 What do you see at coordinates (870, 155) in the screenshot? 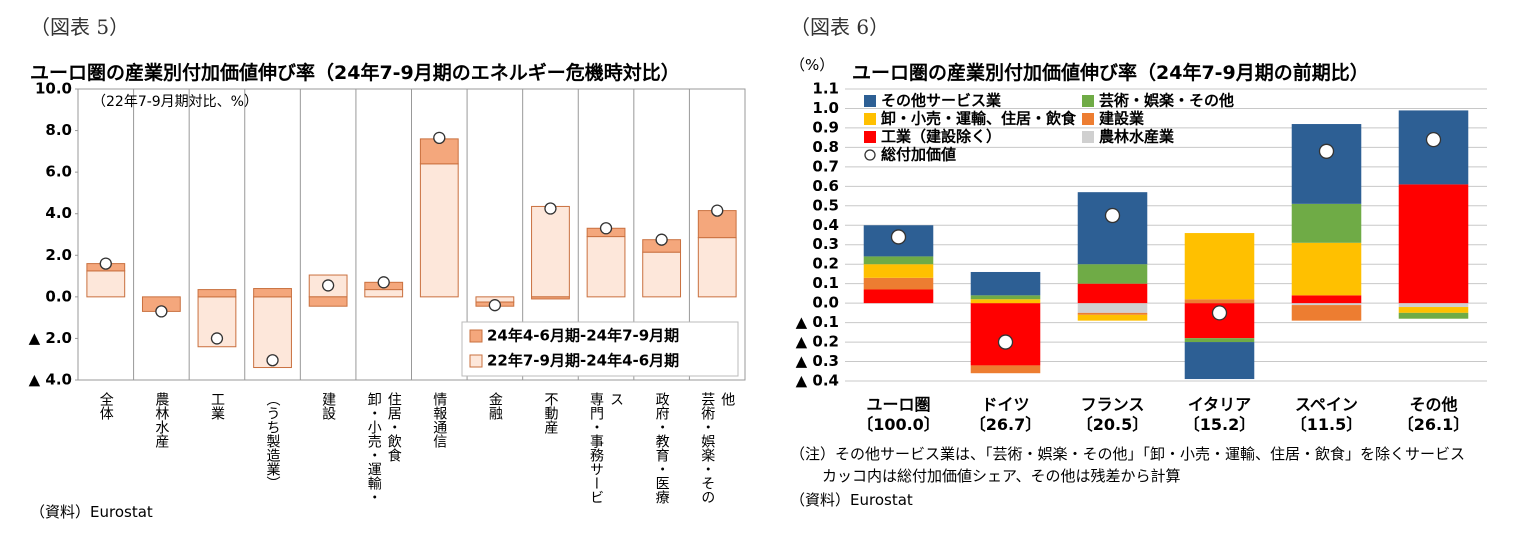
I see `legend-marker` at bounding box center [870, 155].